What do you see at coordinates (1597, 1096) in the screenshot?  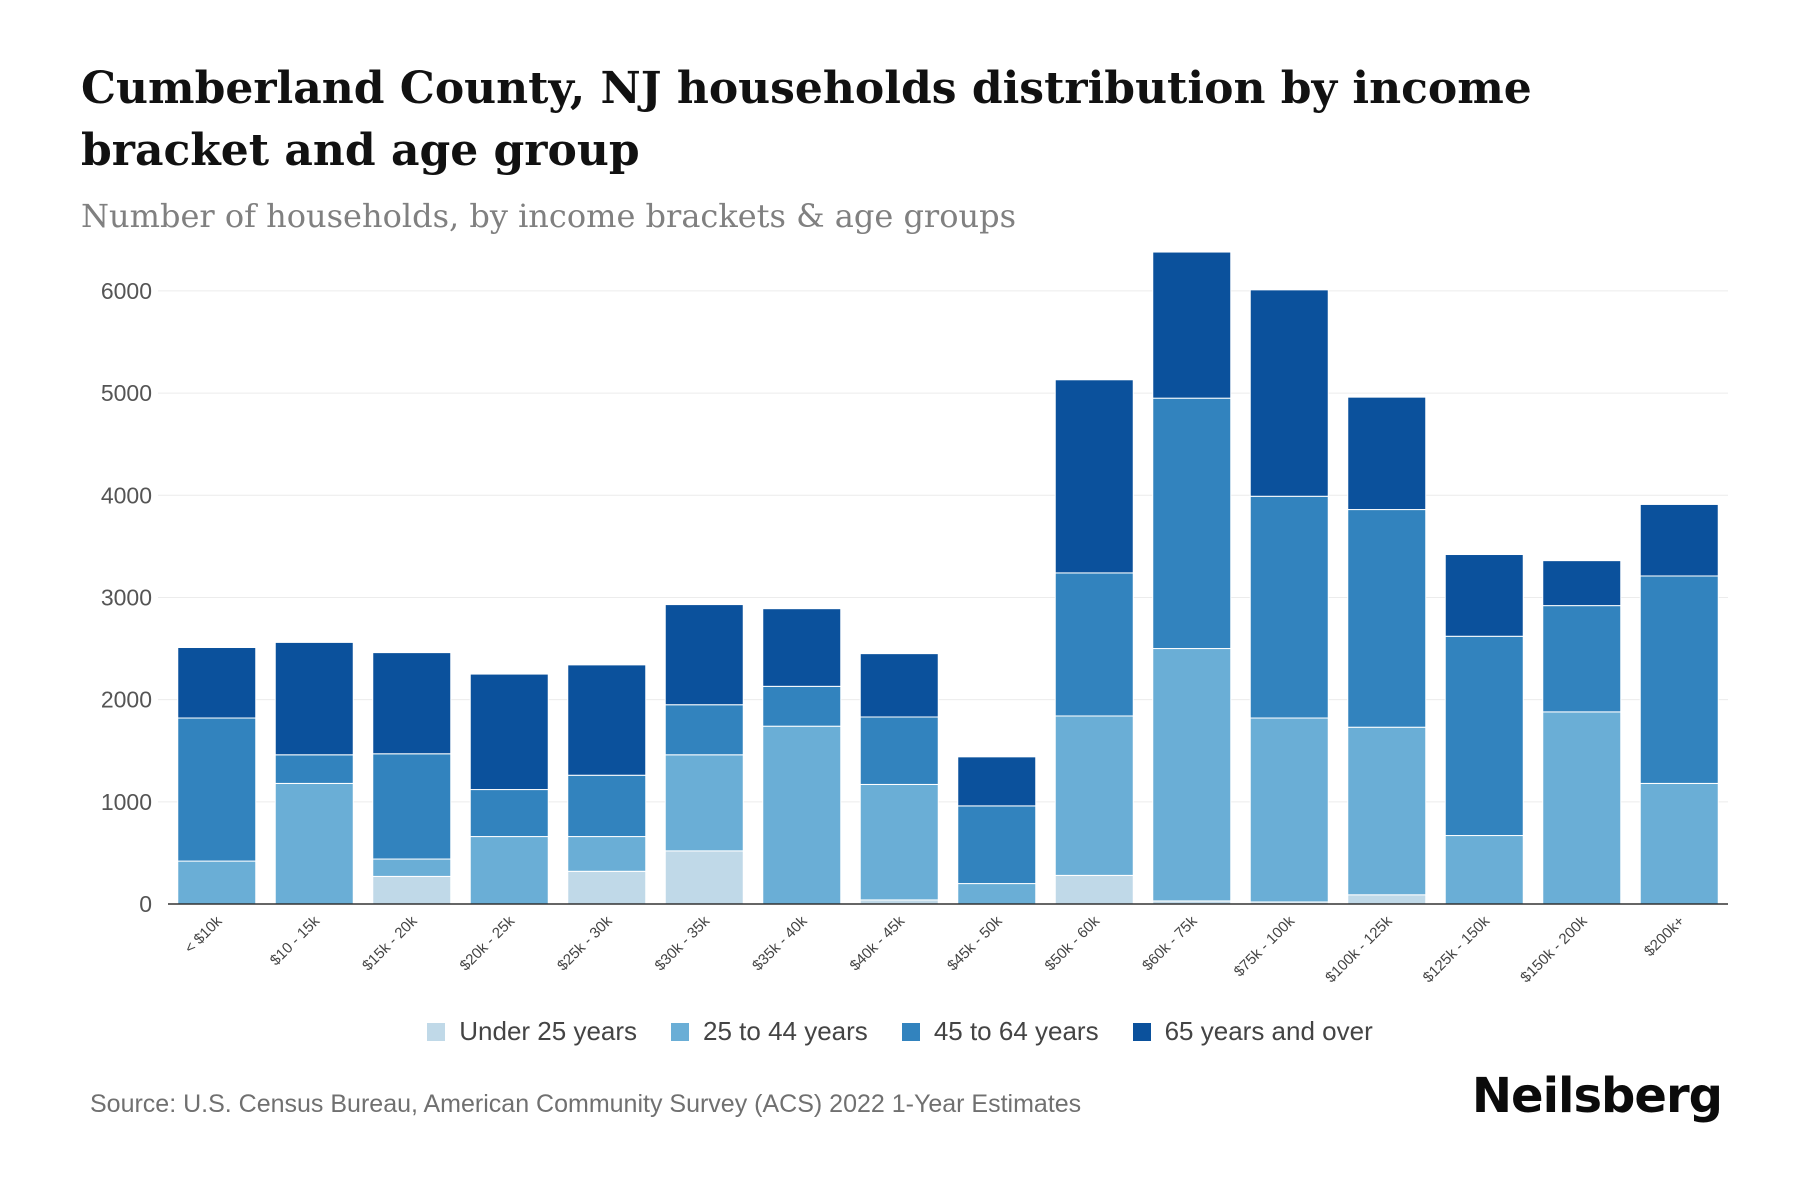 I see `brand-logo: Neilsberg` at bounding box center [1597, 1096].